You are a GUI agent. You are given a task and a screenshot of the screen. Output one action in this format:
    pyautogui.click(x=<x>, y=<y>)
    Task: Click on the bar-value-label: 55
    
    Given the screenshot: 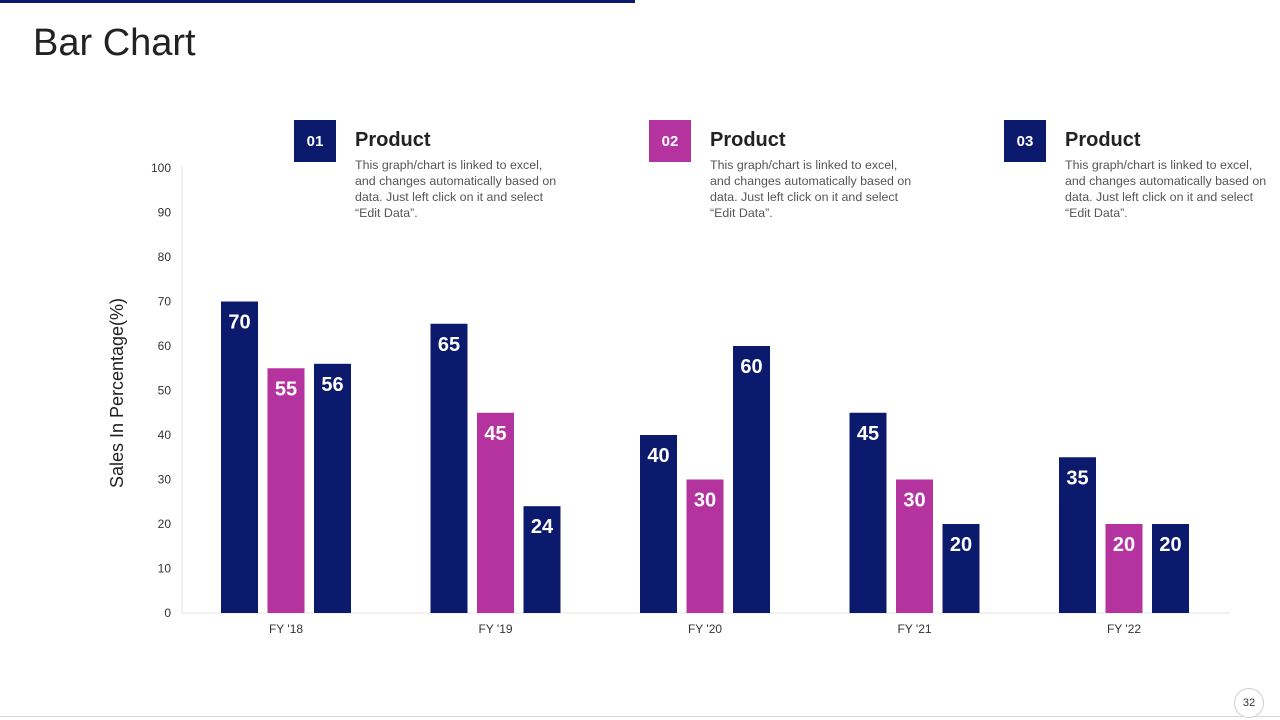 What is the action you would take?
    pyautogui.click(x=286, y=389)
    